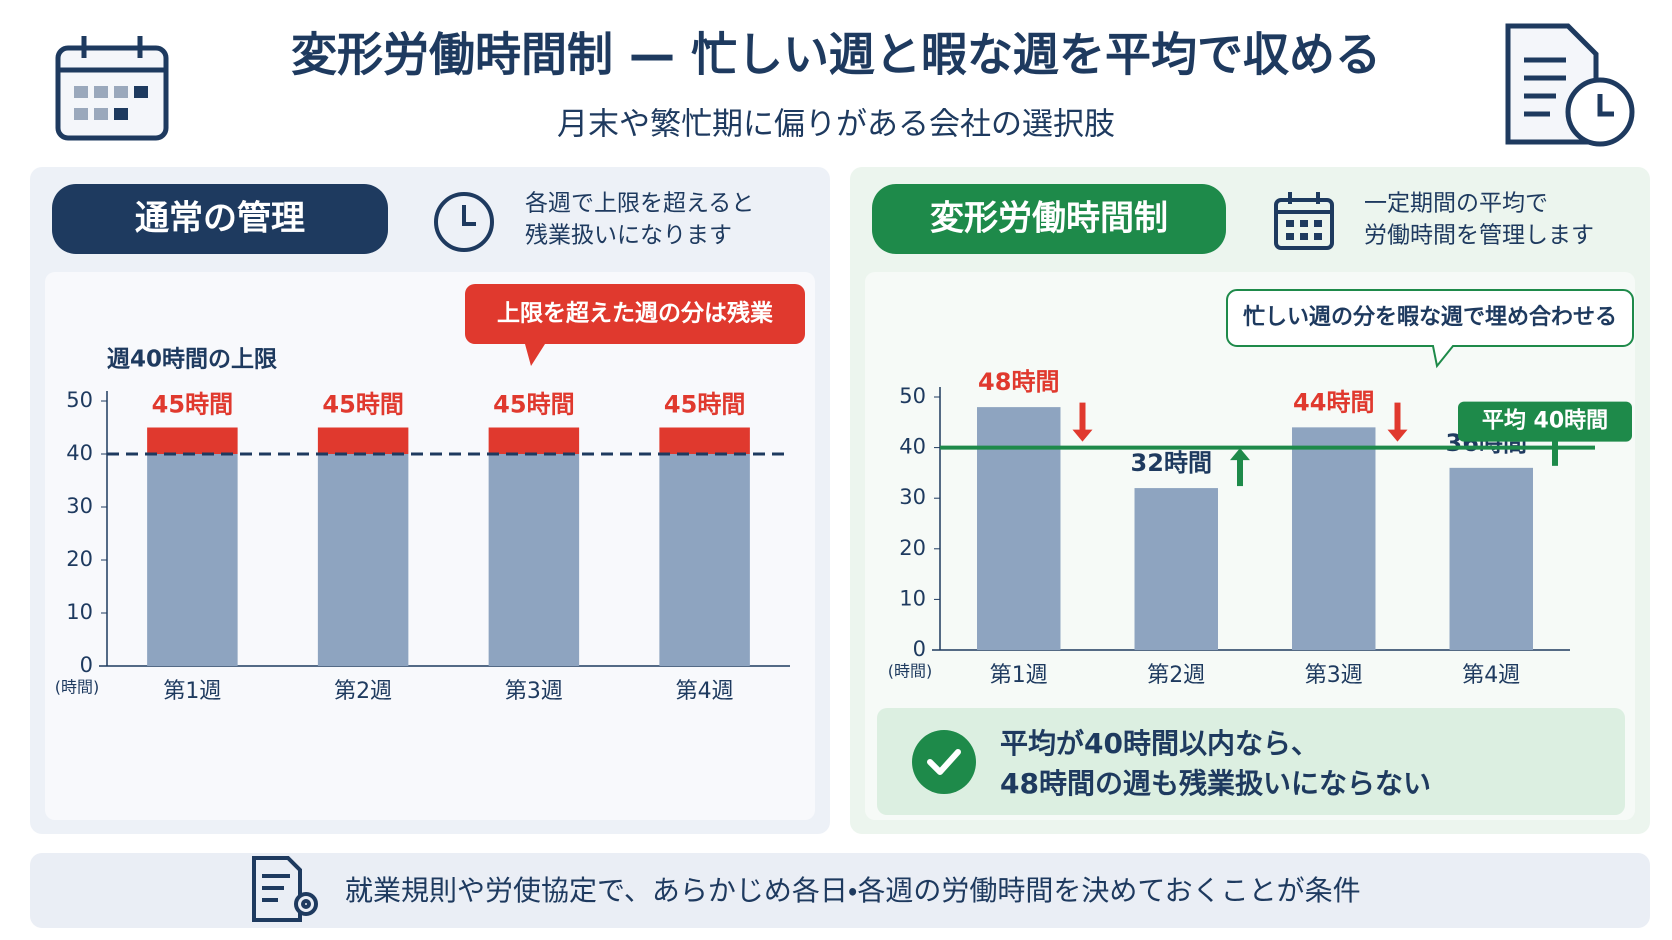 The height and width of the screenshot is (940, 1672). I want to click on value-label: 48時間, so click(1018, 382).